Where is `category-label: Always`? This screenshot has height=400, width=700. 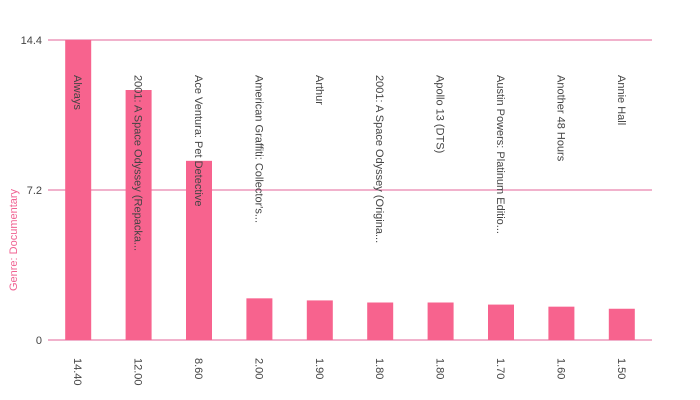 category-label: Always is located at coordinates (77, 92).